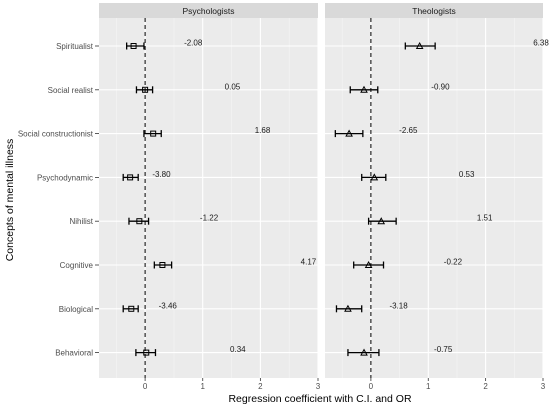 This screenshot has width=550, height=408. I want to click on y-tick-label: Nihilist, so click(81, 221).